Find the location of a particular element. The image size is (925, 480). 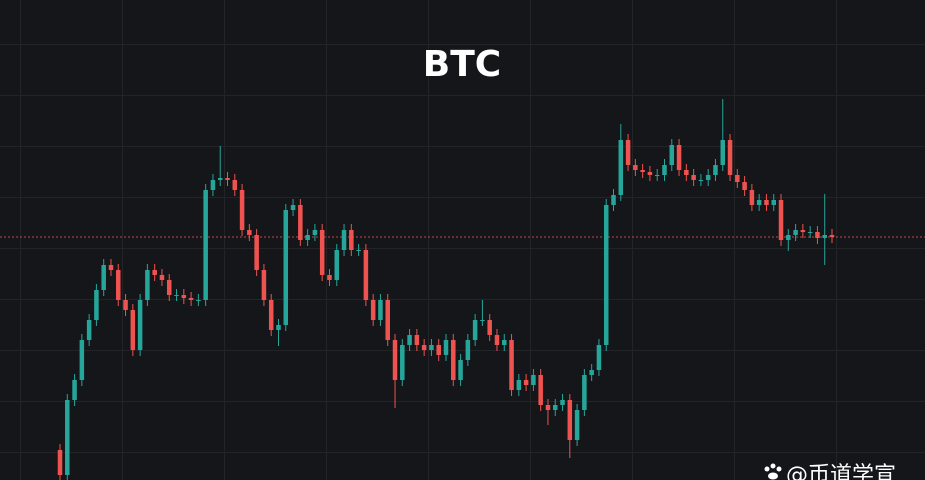

chart-title: BTC is located at coordinates (462, 64).